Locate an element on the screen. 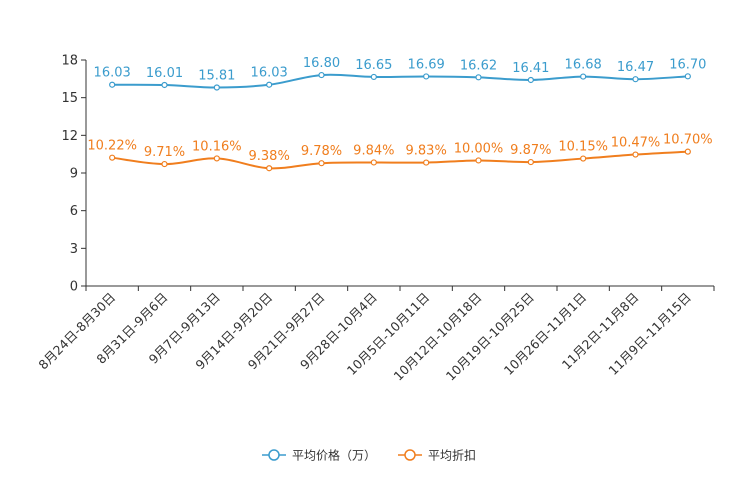 The height and width of the screenshot is (496, 744). data-label: 10.00% is located at coordinates (479, 148).